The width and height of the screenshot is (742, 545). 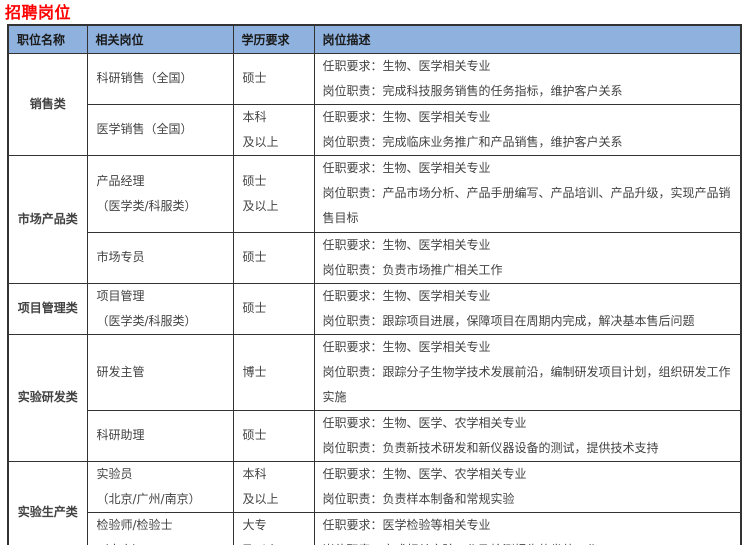 What do you see at coordinates (527, 39) in the screenshot?
I see `col-header-position-description: 岗位描述` at bounding box center [527, 39].